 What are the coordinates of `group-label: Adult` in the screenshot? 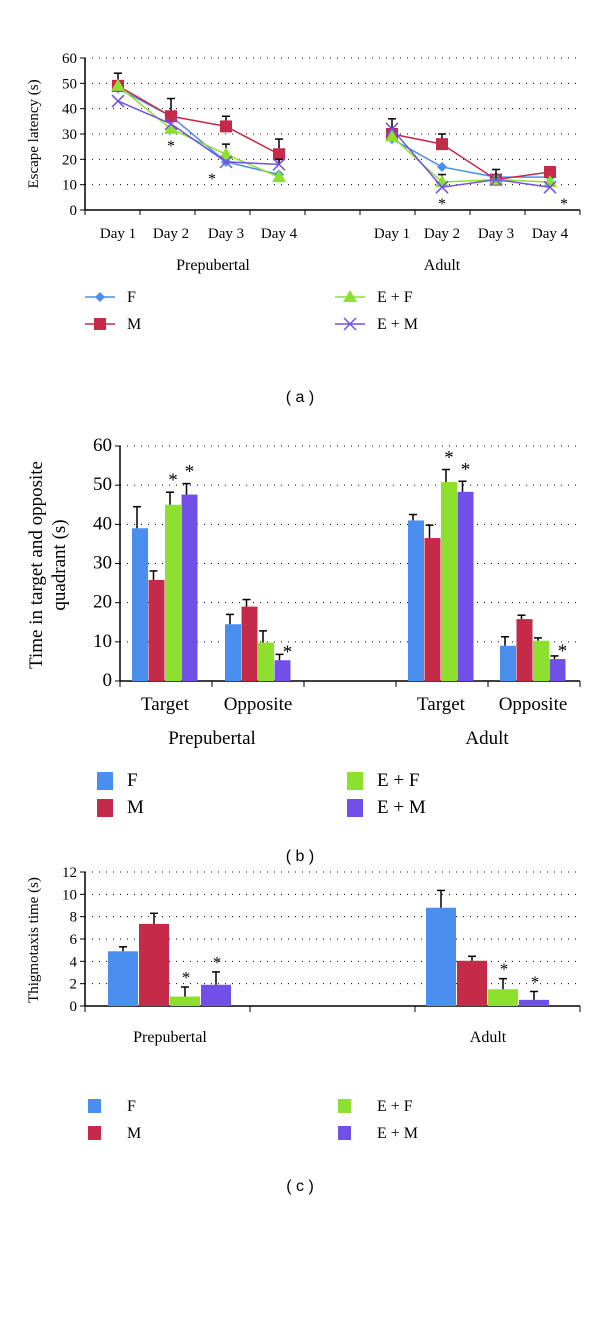 It's located at (442, 265).